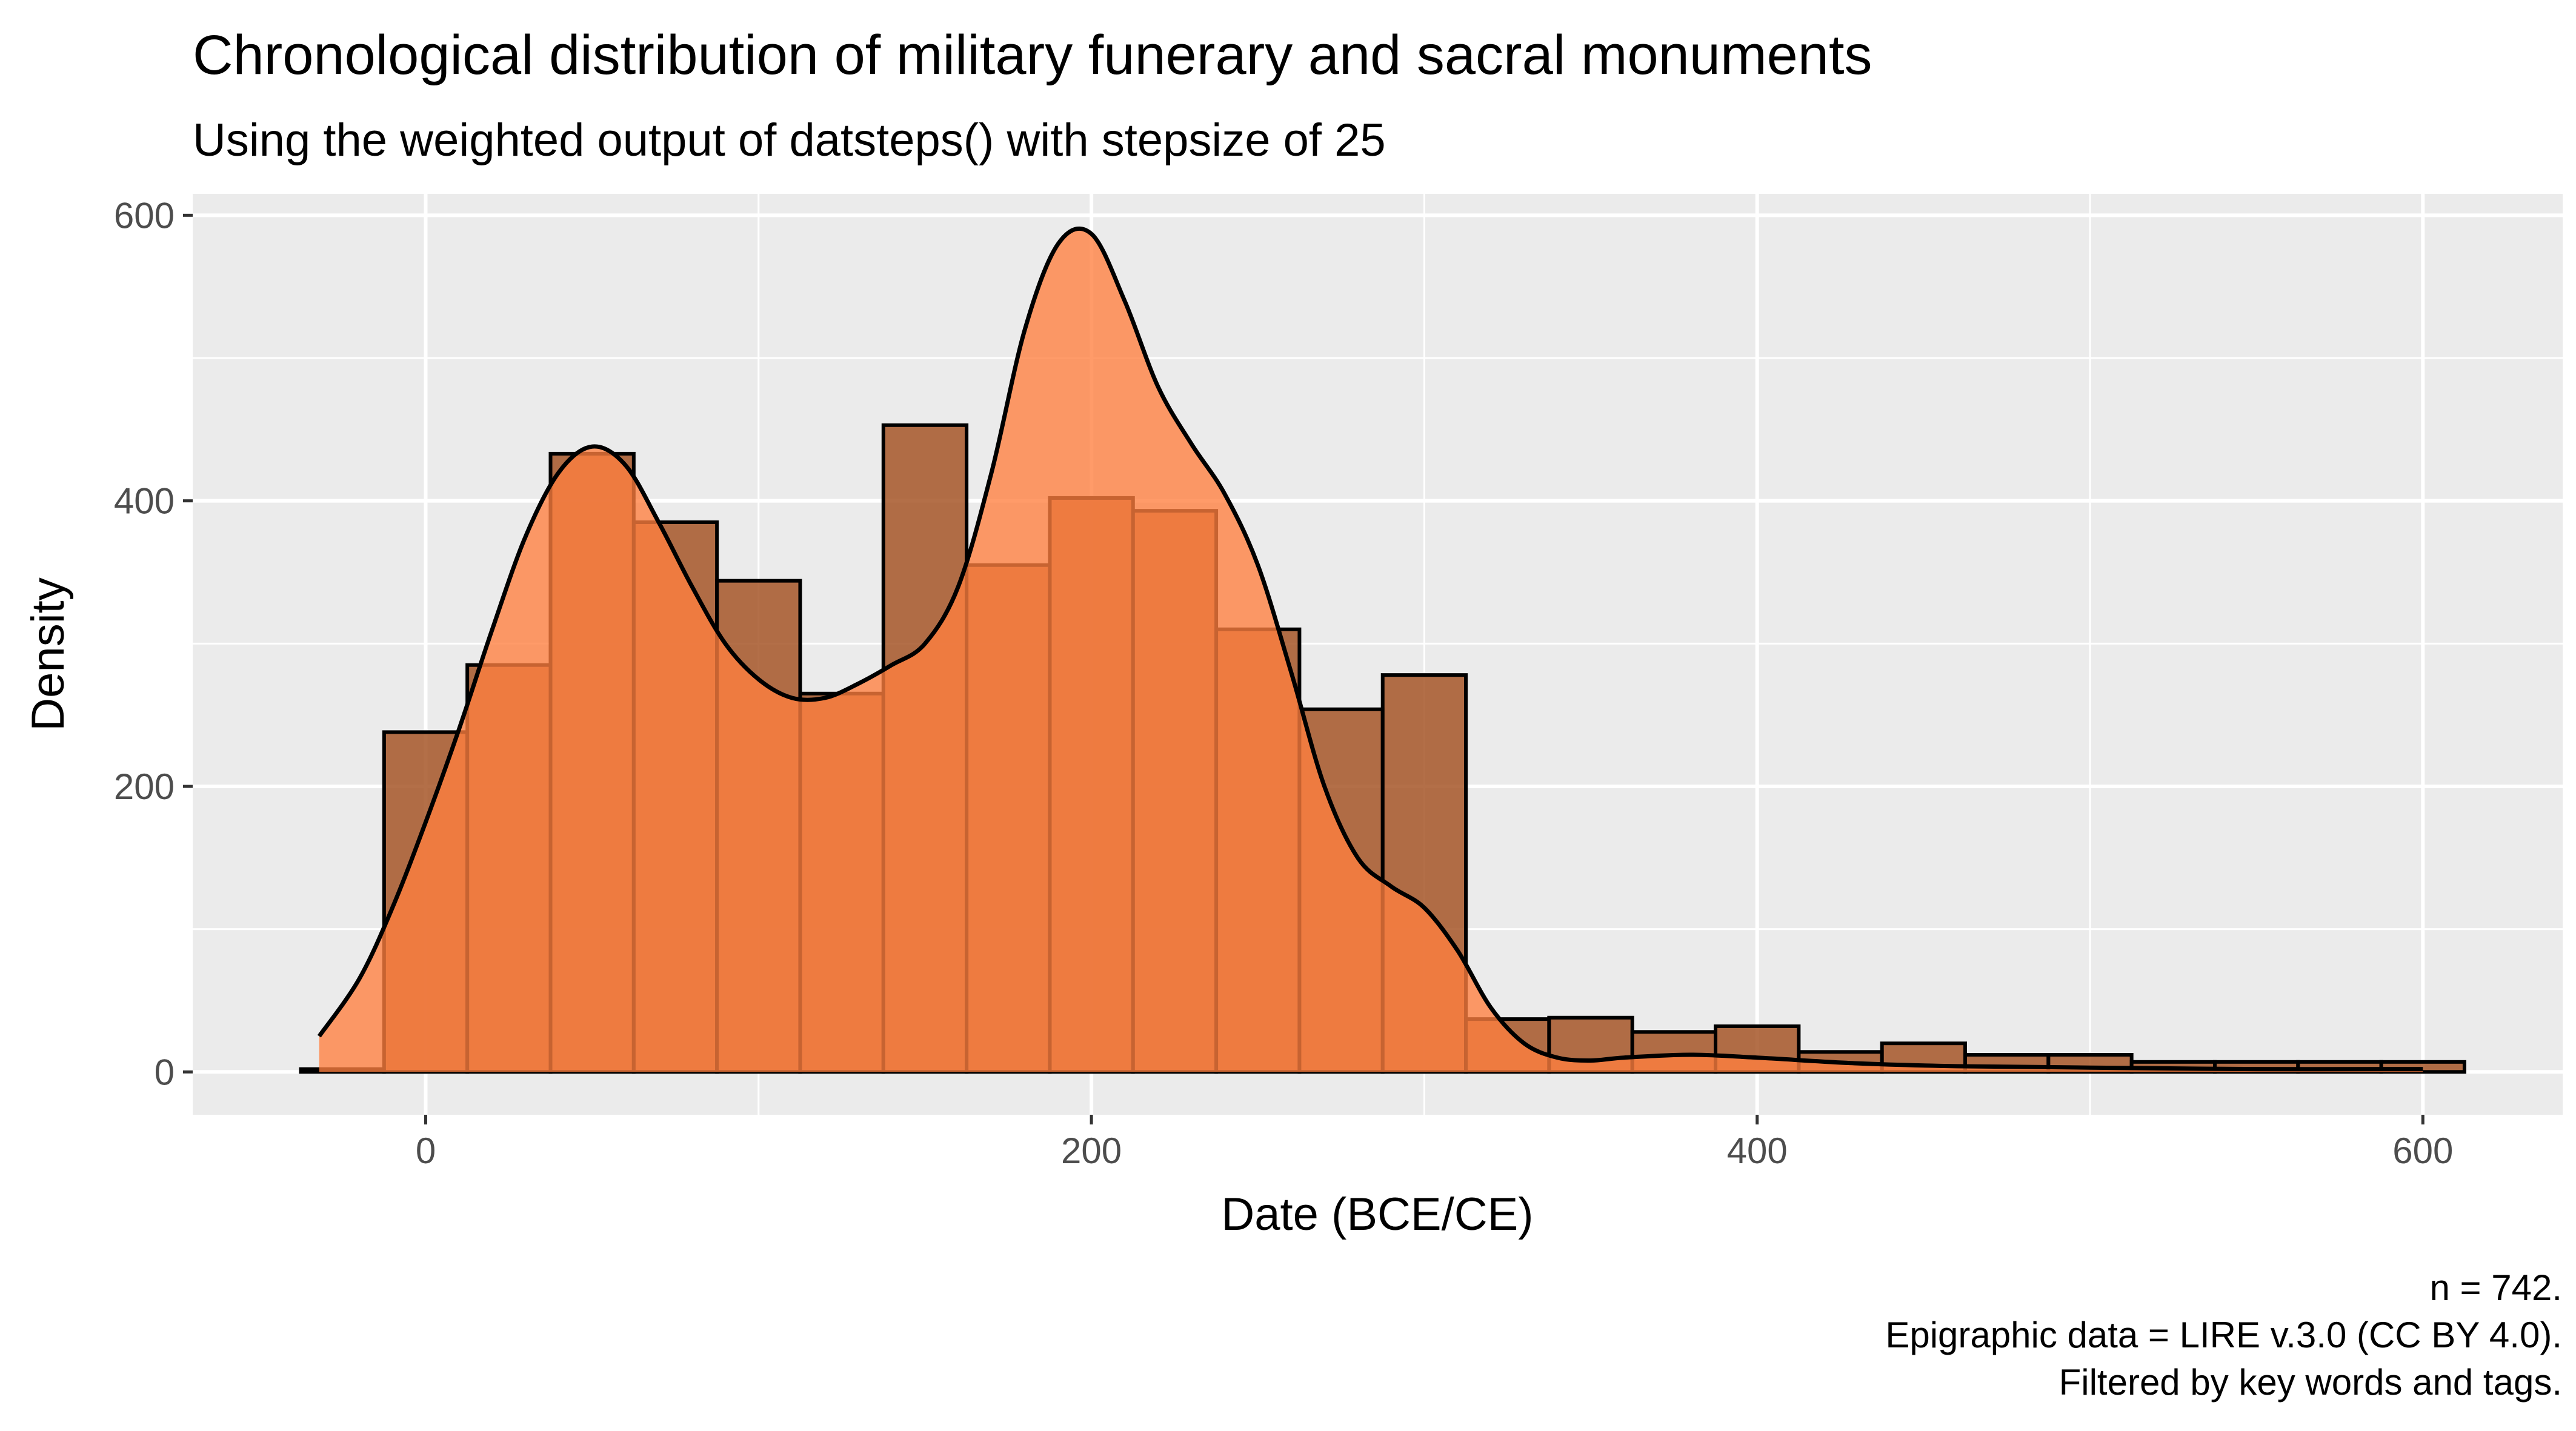 The width and height of the screenshot is (2576, 1431). I want to click on caption-line-3: Filtered by key words and tags., so click(2310, 1382).